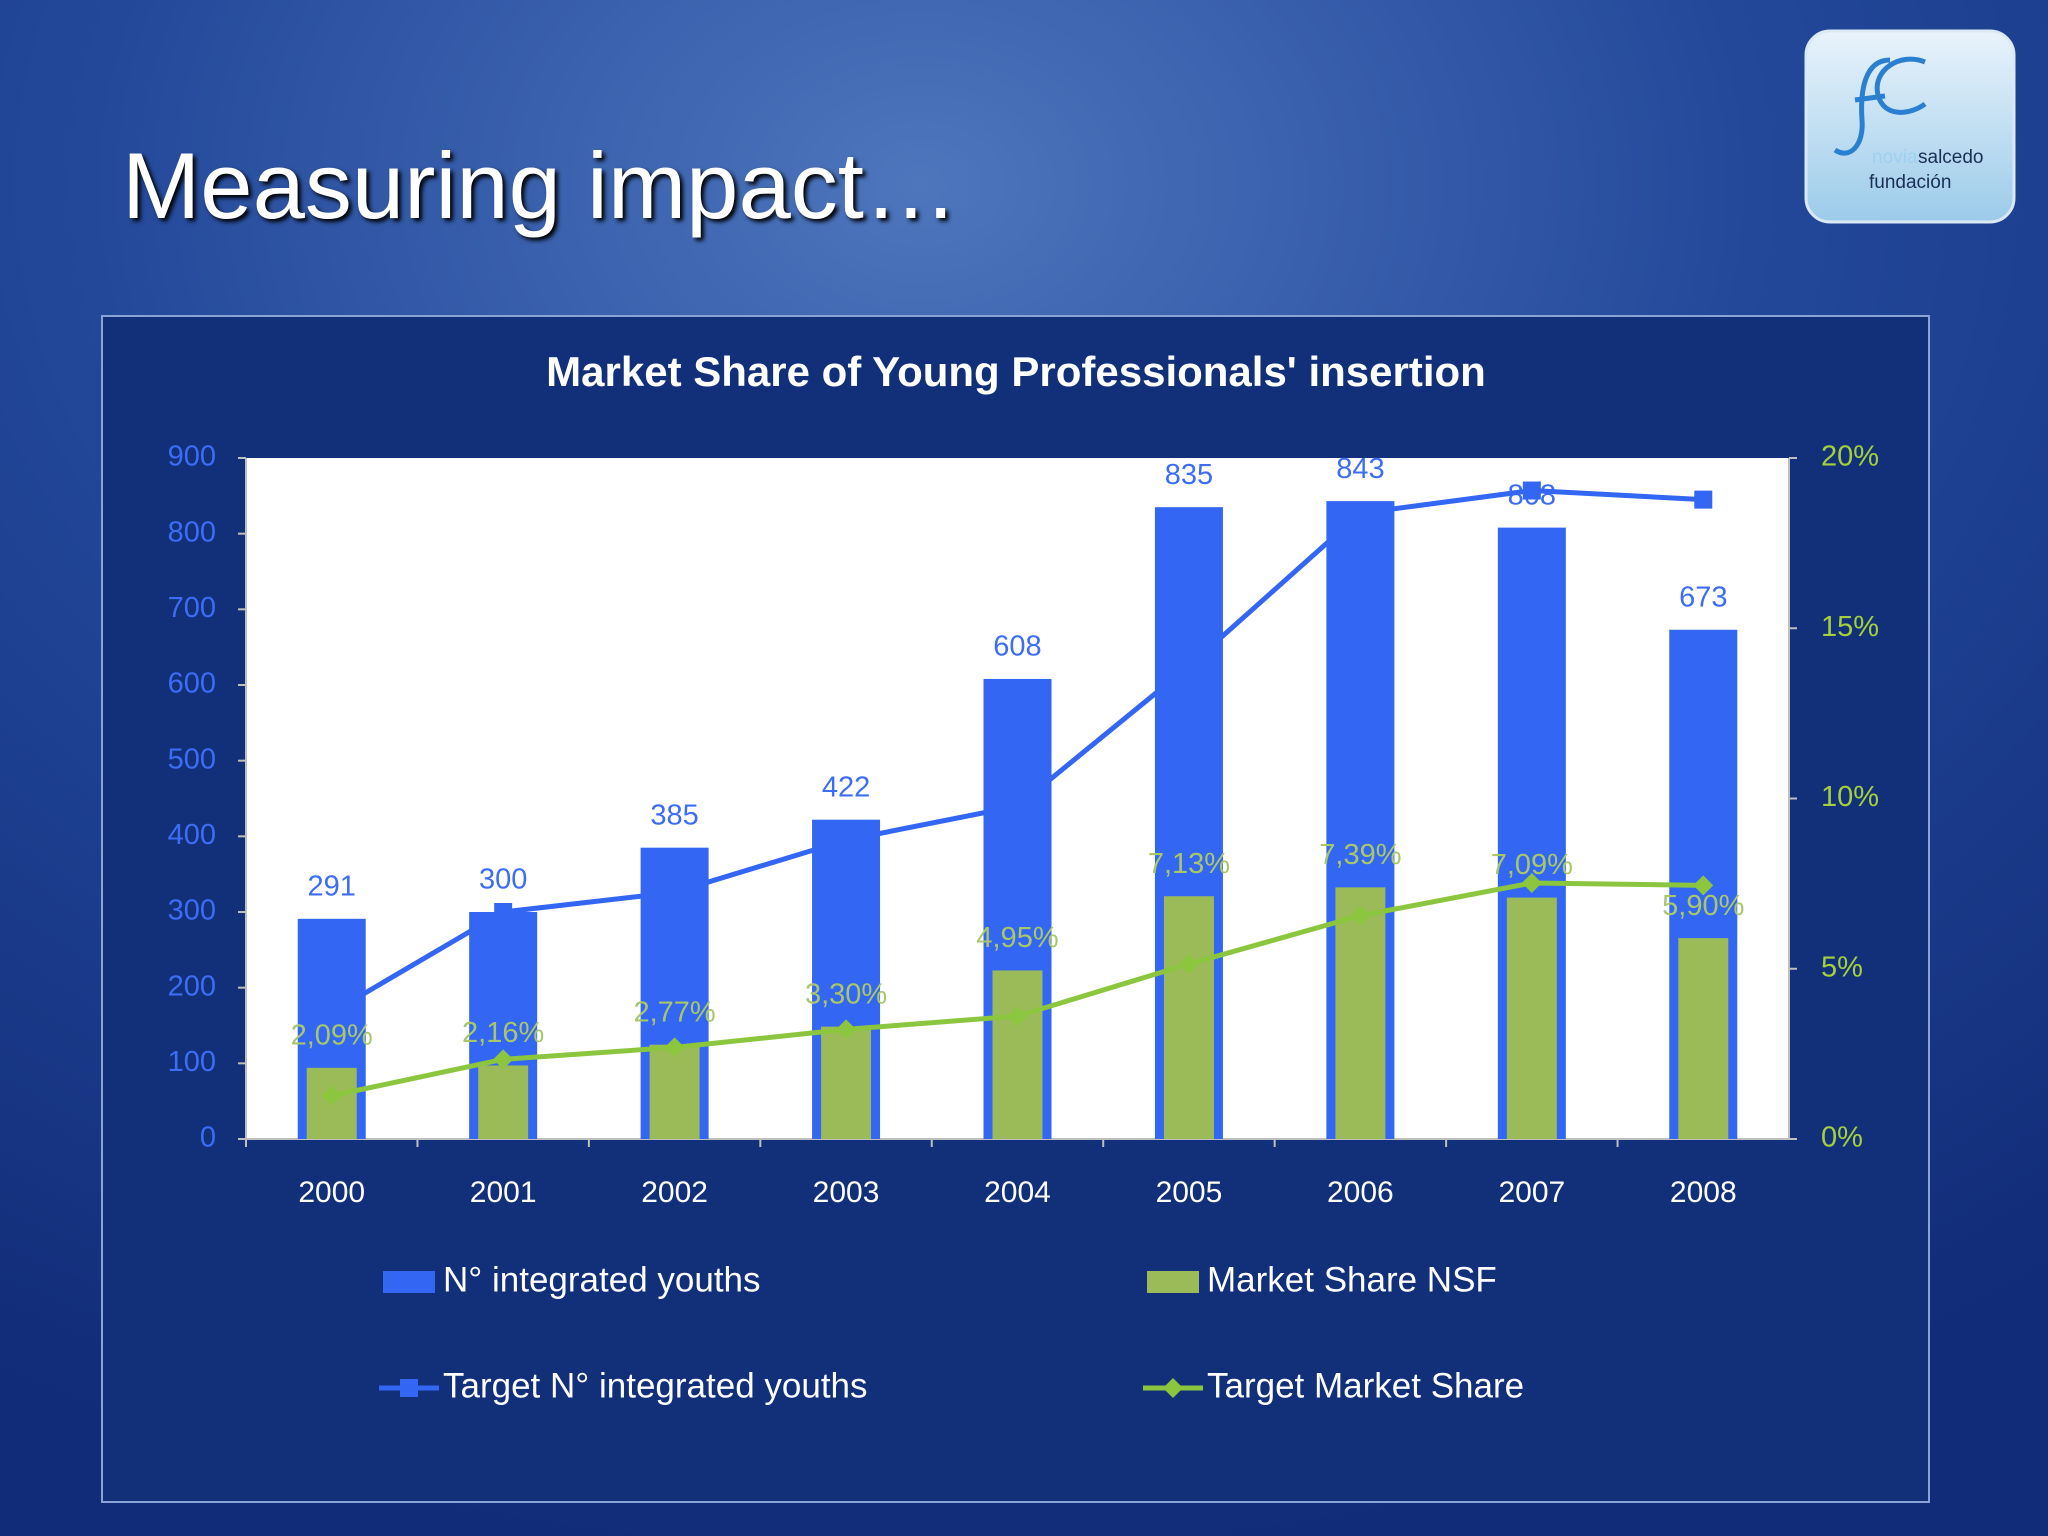 The height and width of the screenshot is (1536, 2048). What do you see at coordinates (192, 911) in the screenshot?
I see `y-tick-label: 300` at bounding box center [192, 911].